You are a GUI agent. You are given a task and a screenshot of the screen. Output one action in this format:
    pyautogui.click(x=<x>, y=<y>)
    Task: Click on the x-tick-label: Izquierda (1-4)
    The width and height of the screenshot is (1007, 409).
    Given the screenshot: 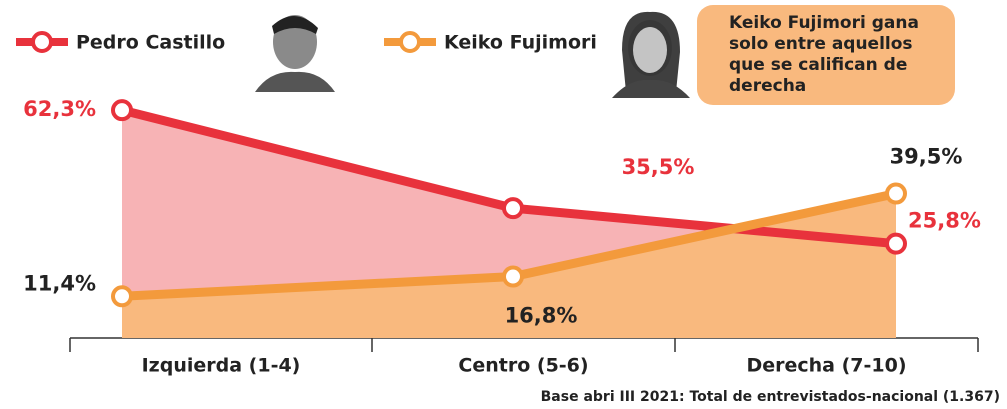 What is the action you would take?
    pyautogui.click(x=221, y=366)
    